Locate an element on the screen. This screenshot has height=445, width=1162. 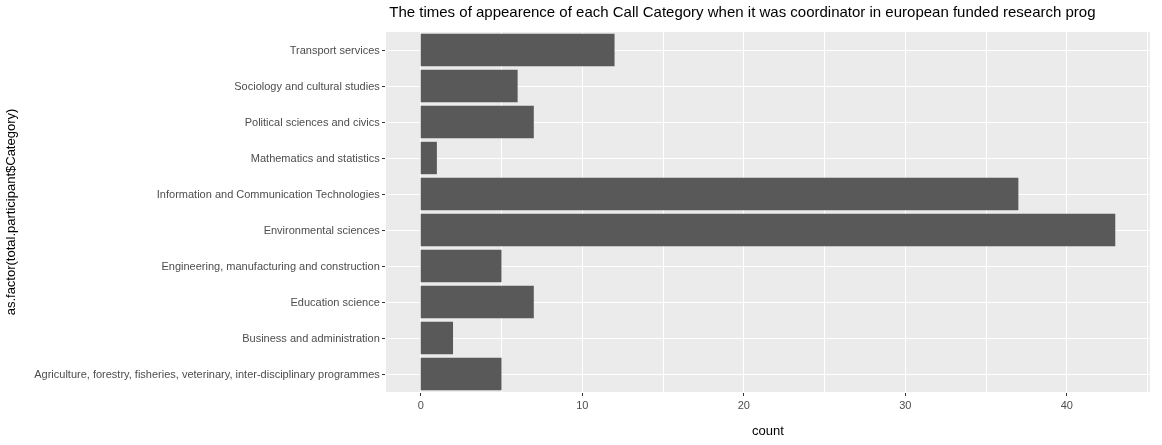
y-tick-label: Mathematics and statistics is located at coordinates (315, 157).